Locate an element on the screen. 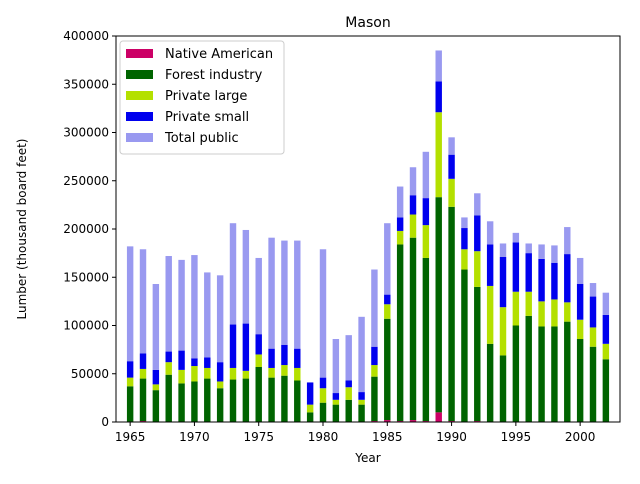  bar-private-large-1991 is located at coordinates (464, 259).